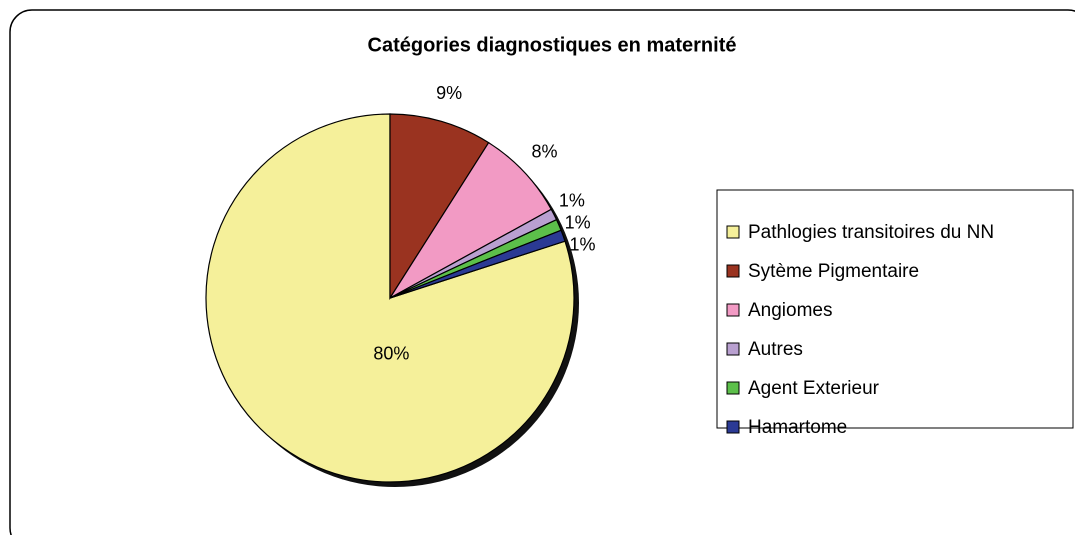  What do you see at coordinates (391, 354) in the screenshot?
I see `data-label: 80%` at bounding box center [391, 354].